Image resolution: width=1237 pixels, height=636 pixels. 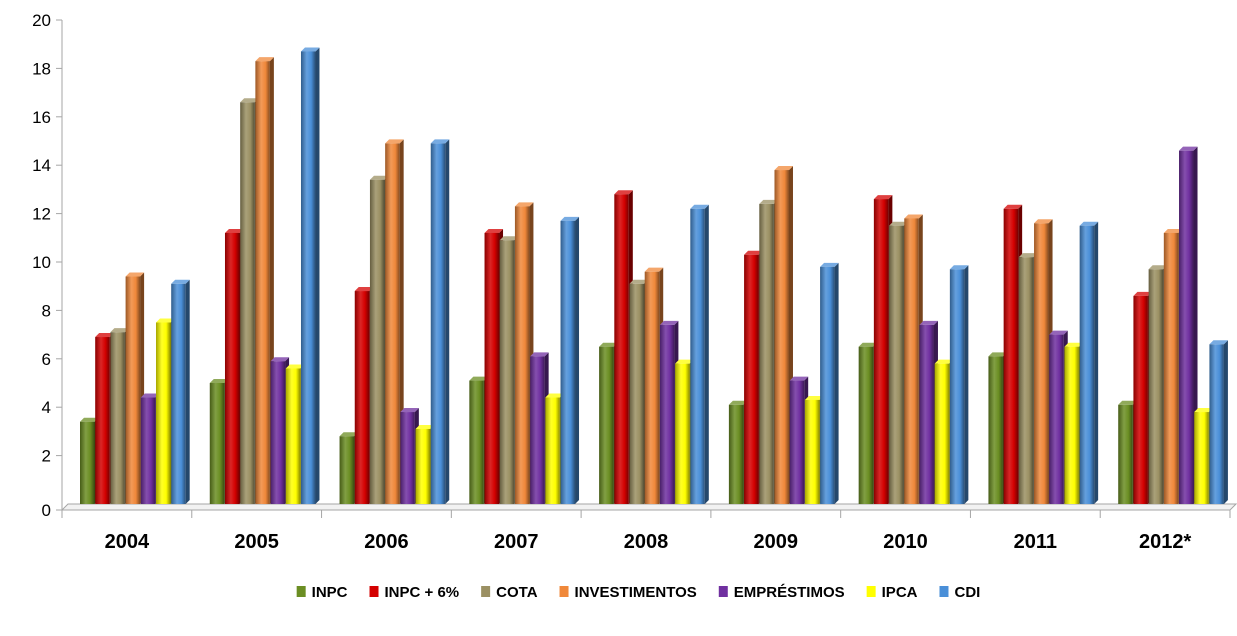 I want to click on bar-cdi-2005, so click(x=310, y=276).